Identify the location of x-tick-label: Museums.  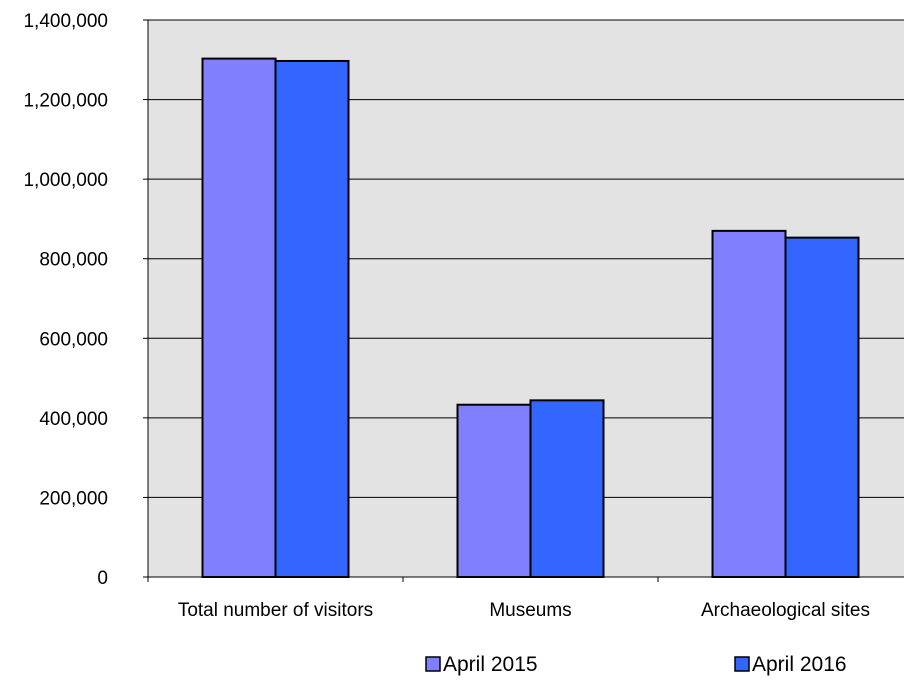
(530, 610).